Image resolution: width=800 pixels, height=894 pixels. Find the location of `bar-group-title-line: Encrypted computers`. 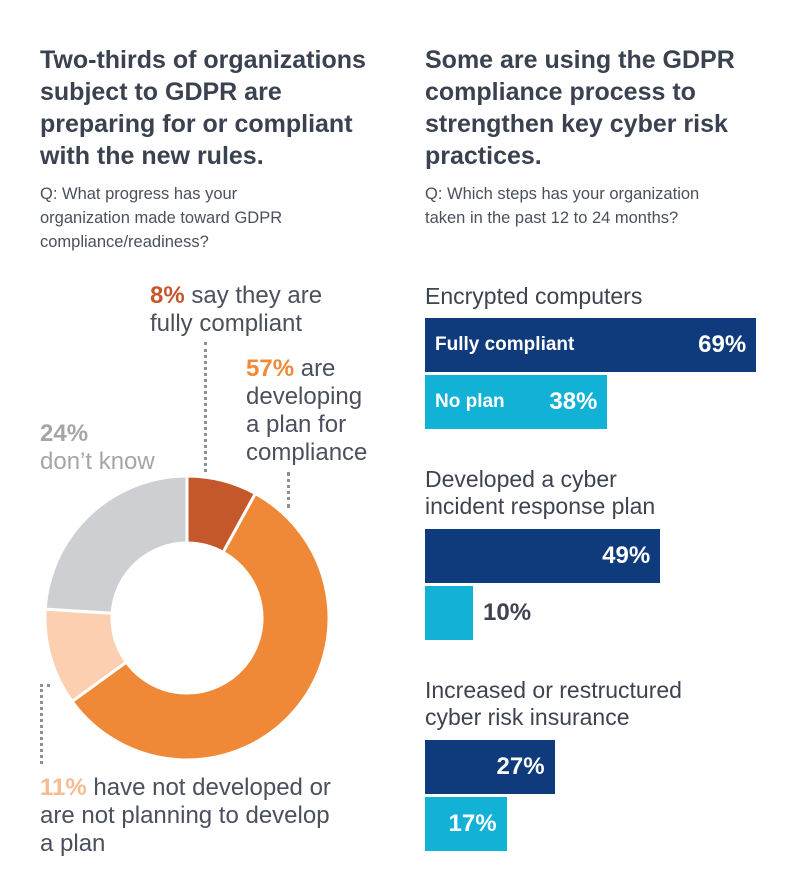

bar-group-title-line: Encrypted computers is located at coordinates (534, 296).